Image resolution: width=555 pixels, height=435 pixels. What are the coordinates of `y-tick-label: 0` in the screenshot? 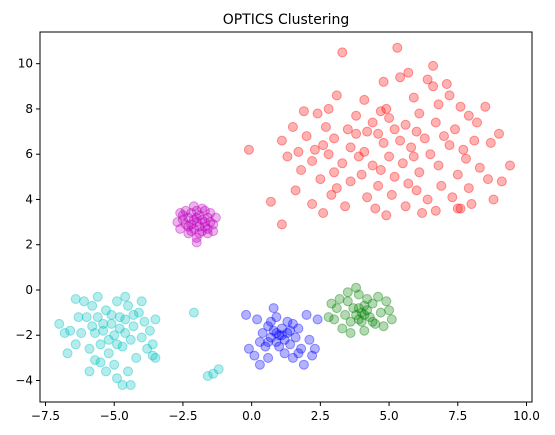 It's located at (29, 290).